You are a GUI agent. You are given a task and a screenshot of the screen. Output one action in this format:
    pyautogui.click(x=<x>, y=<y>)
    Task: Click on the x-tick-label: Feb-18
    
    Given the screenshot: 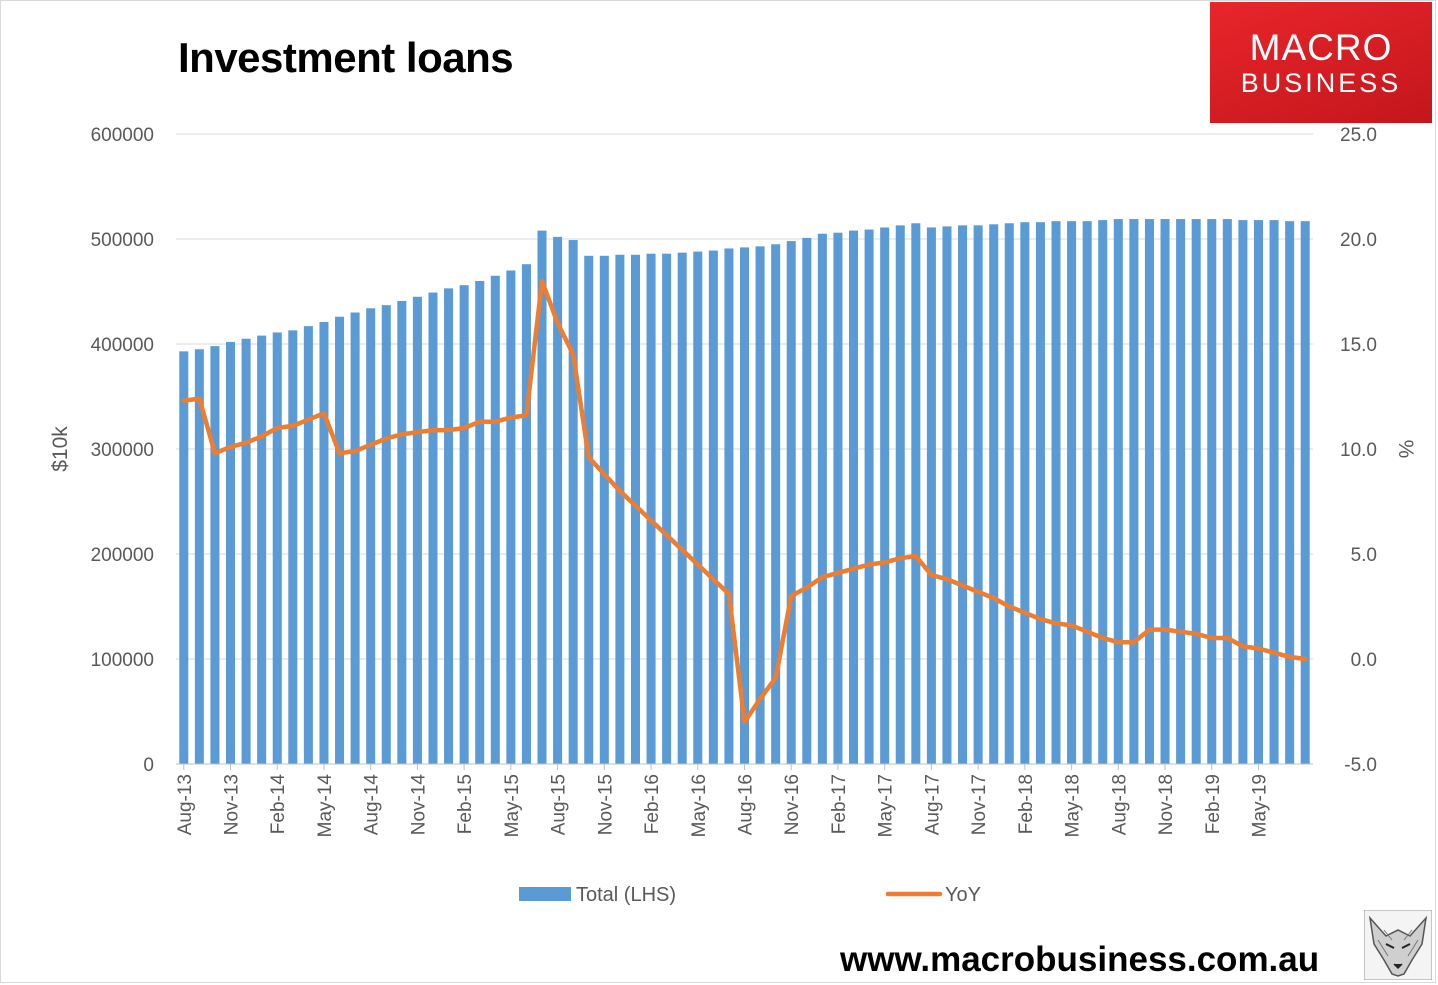 What is the action you would take?
    pyautogui.click(x=1026, y=804)
    